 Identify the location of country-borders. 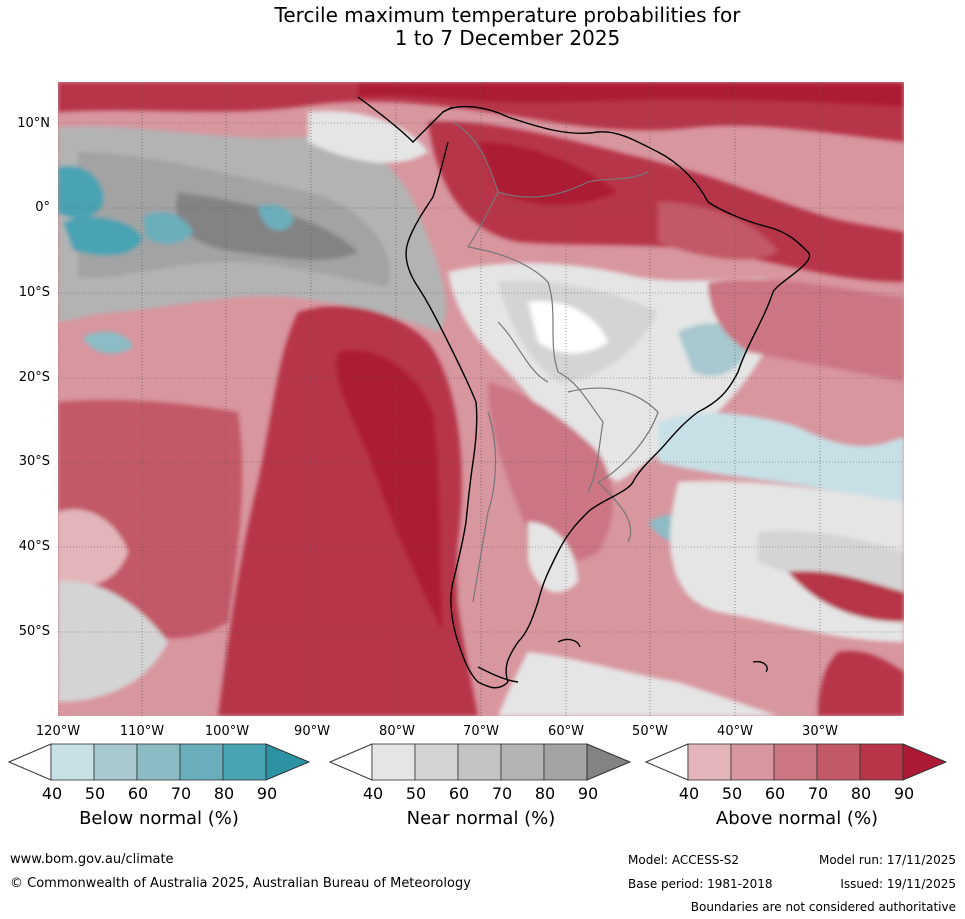
(555, 362).